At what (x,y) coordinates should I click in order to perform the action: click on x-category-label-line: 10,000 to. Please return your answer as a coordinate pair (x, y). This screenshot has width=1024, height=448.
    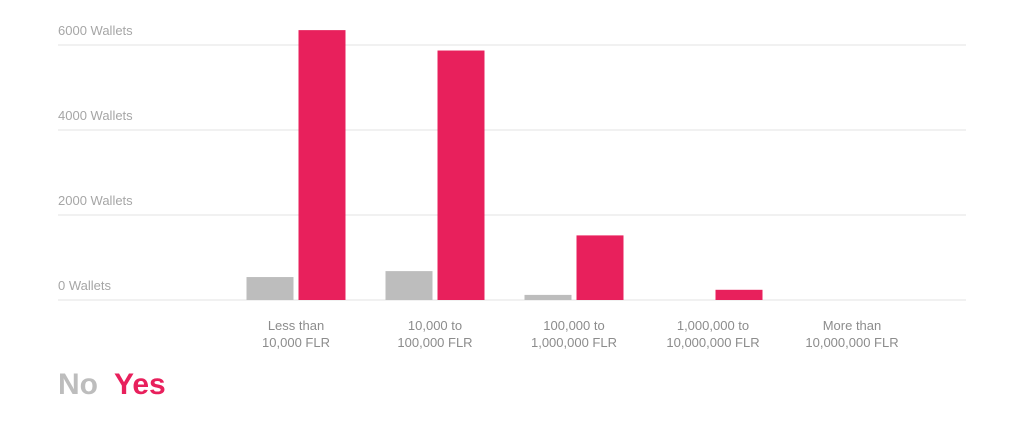
    Looking at the image, I should click on (435, 325).